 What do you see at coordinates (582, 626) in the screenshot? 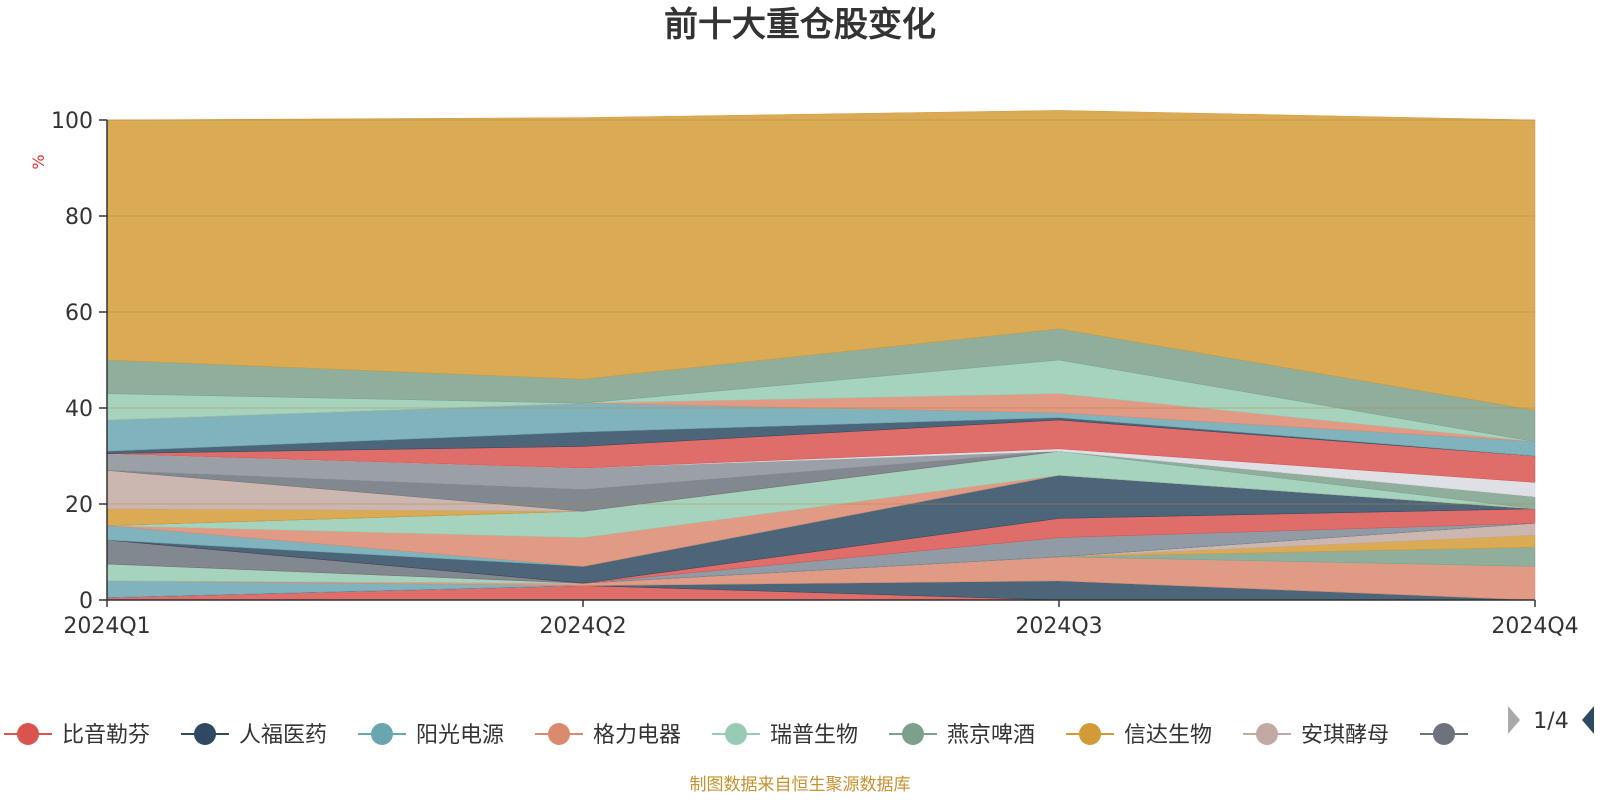
I see `x-tick-label-1: 2024Q2` at bounding box center [582, 626].